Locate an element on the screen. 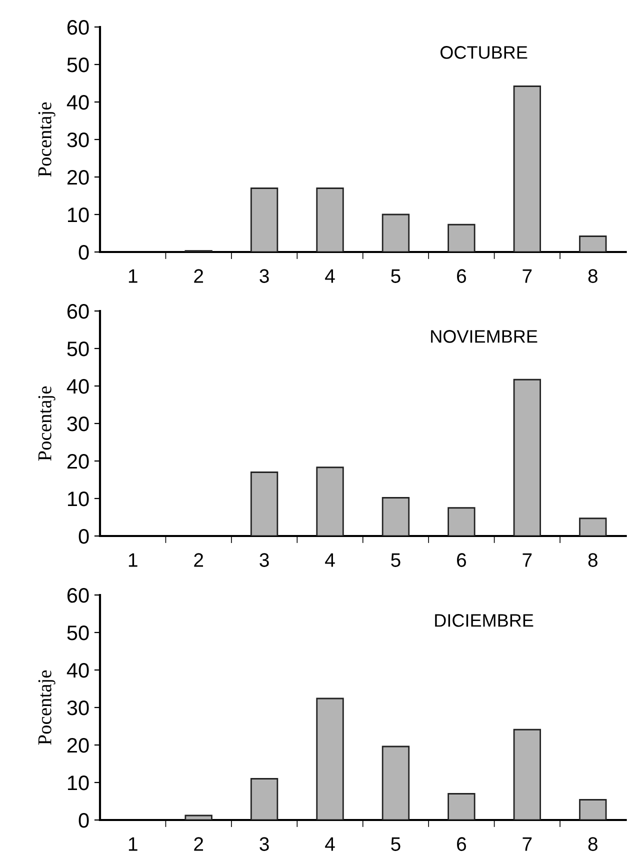 This screenshot has height=853, width=627. text: DICIEMBRE is located at coordinates (484, 620).